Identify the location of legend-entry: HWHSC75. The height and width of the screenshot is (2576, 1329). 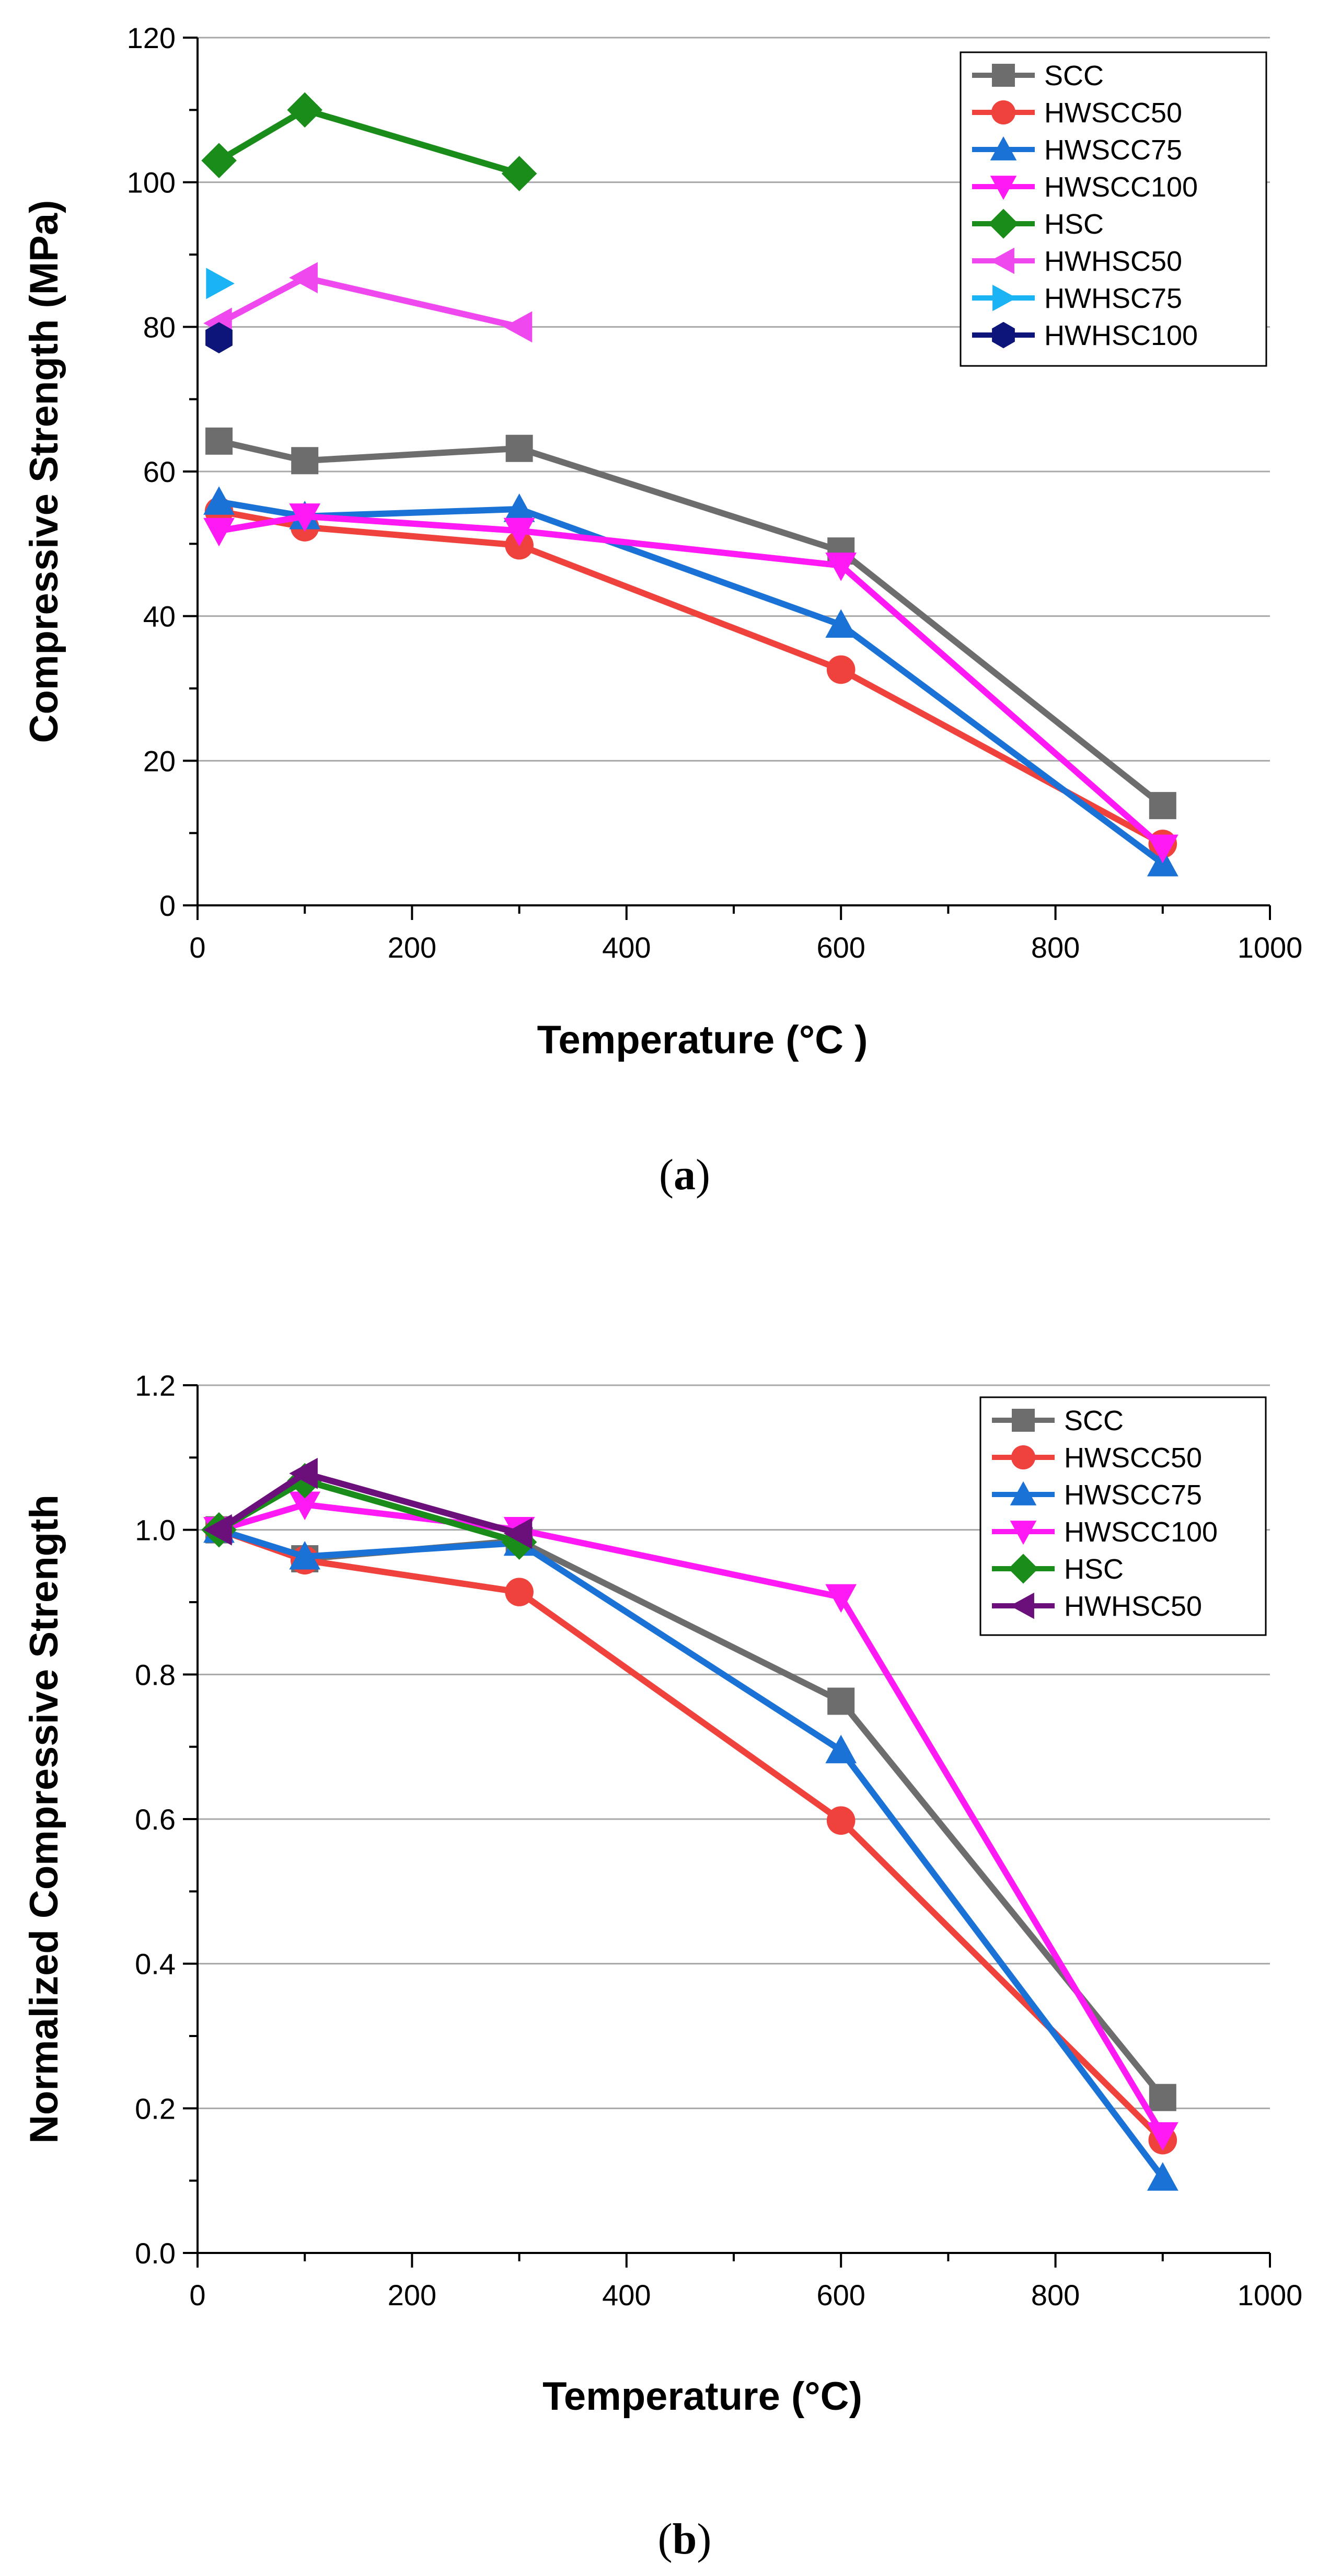
(1077, 298).